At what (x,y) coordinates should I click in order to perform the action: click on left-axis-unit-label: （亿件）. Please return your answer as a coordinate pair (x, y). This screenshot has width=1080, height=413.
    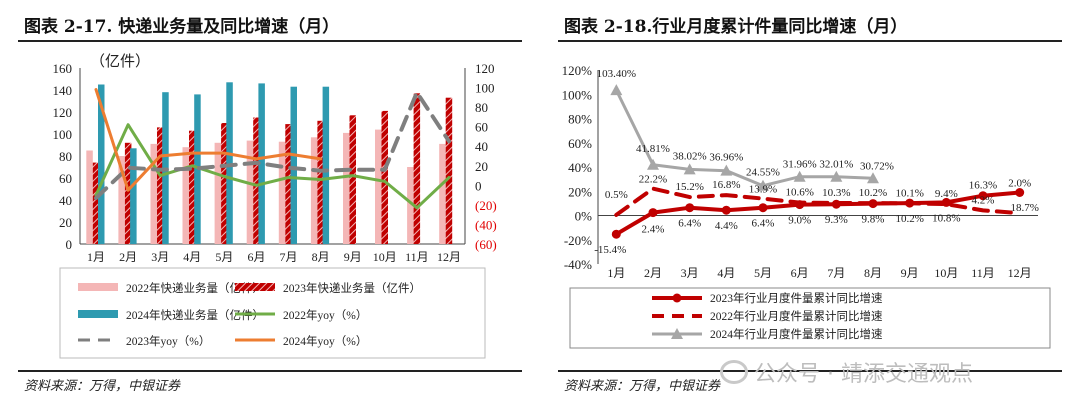
    Looking at the image, I should click on (120, 61).